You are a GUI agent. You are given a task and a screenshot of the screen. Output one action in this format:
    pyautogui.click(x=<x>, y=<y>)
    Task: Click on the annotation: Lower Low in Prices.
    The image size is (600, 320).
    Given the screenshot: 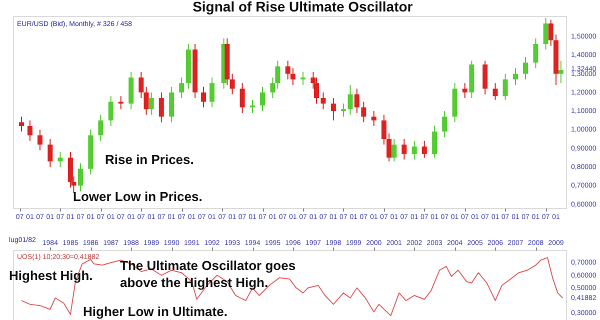 What is the action you would take?
    pyautogui.click(x=137, y=196)
    